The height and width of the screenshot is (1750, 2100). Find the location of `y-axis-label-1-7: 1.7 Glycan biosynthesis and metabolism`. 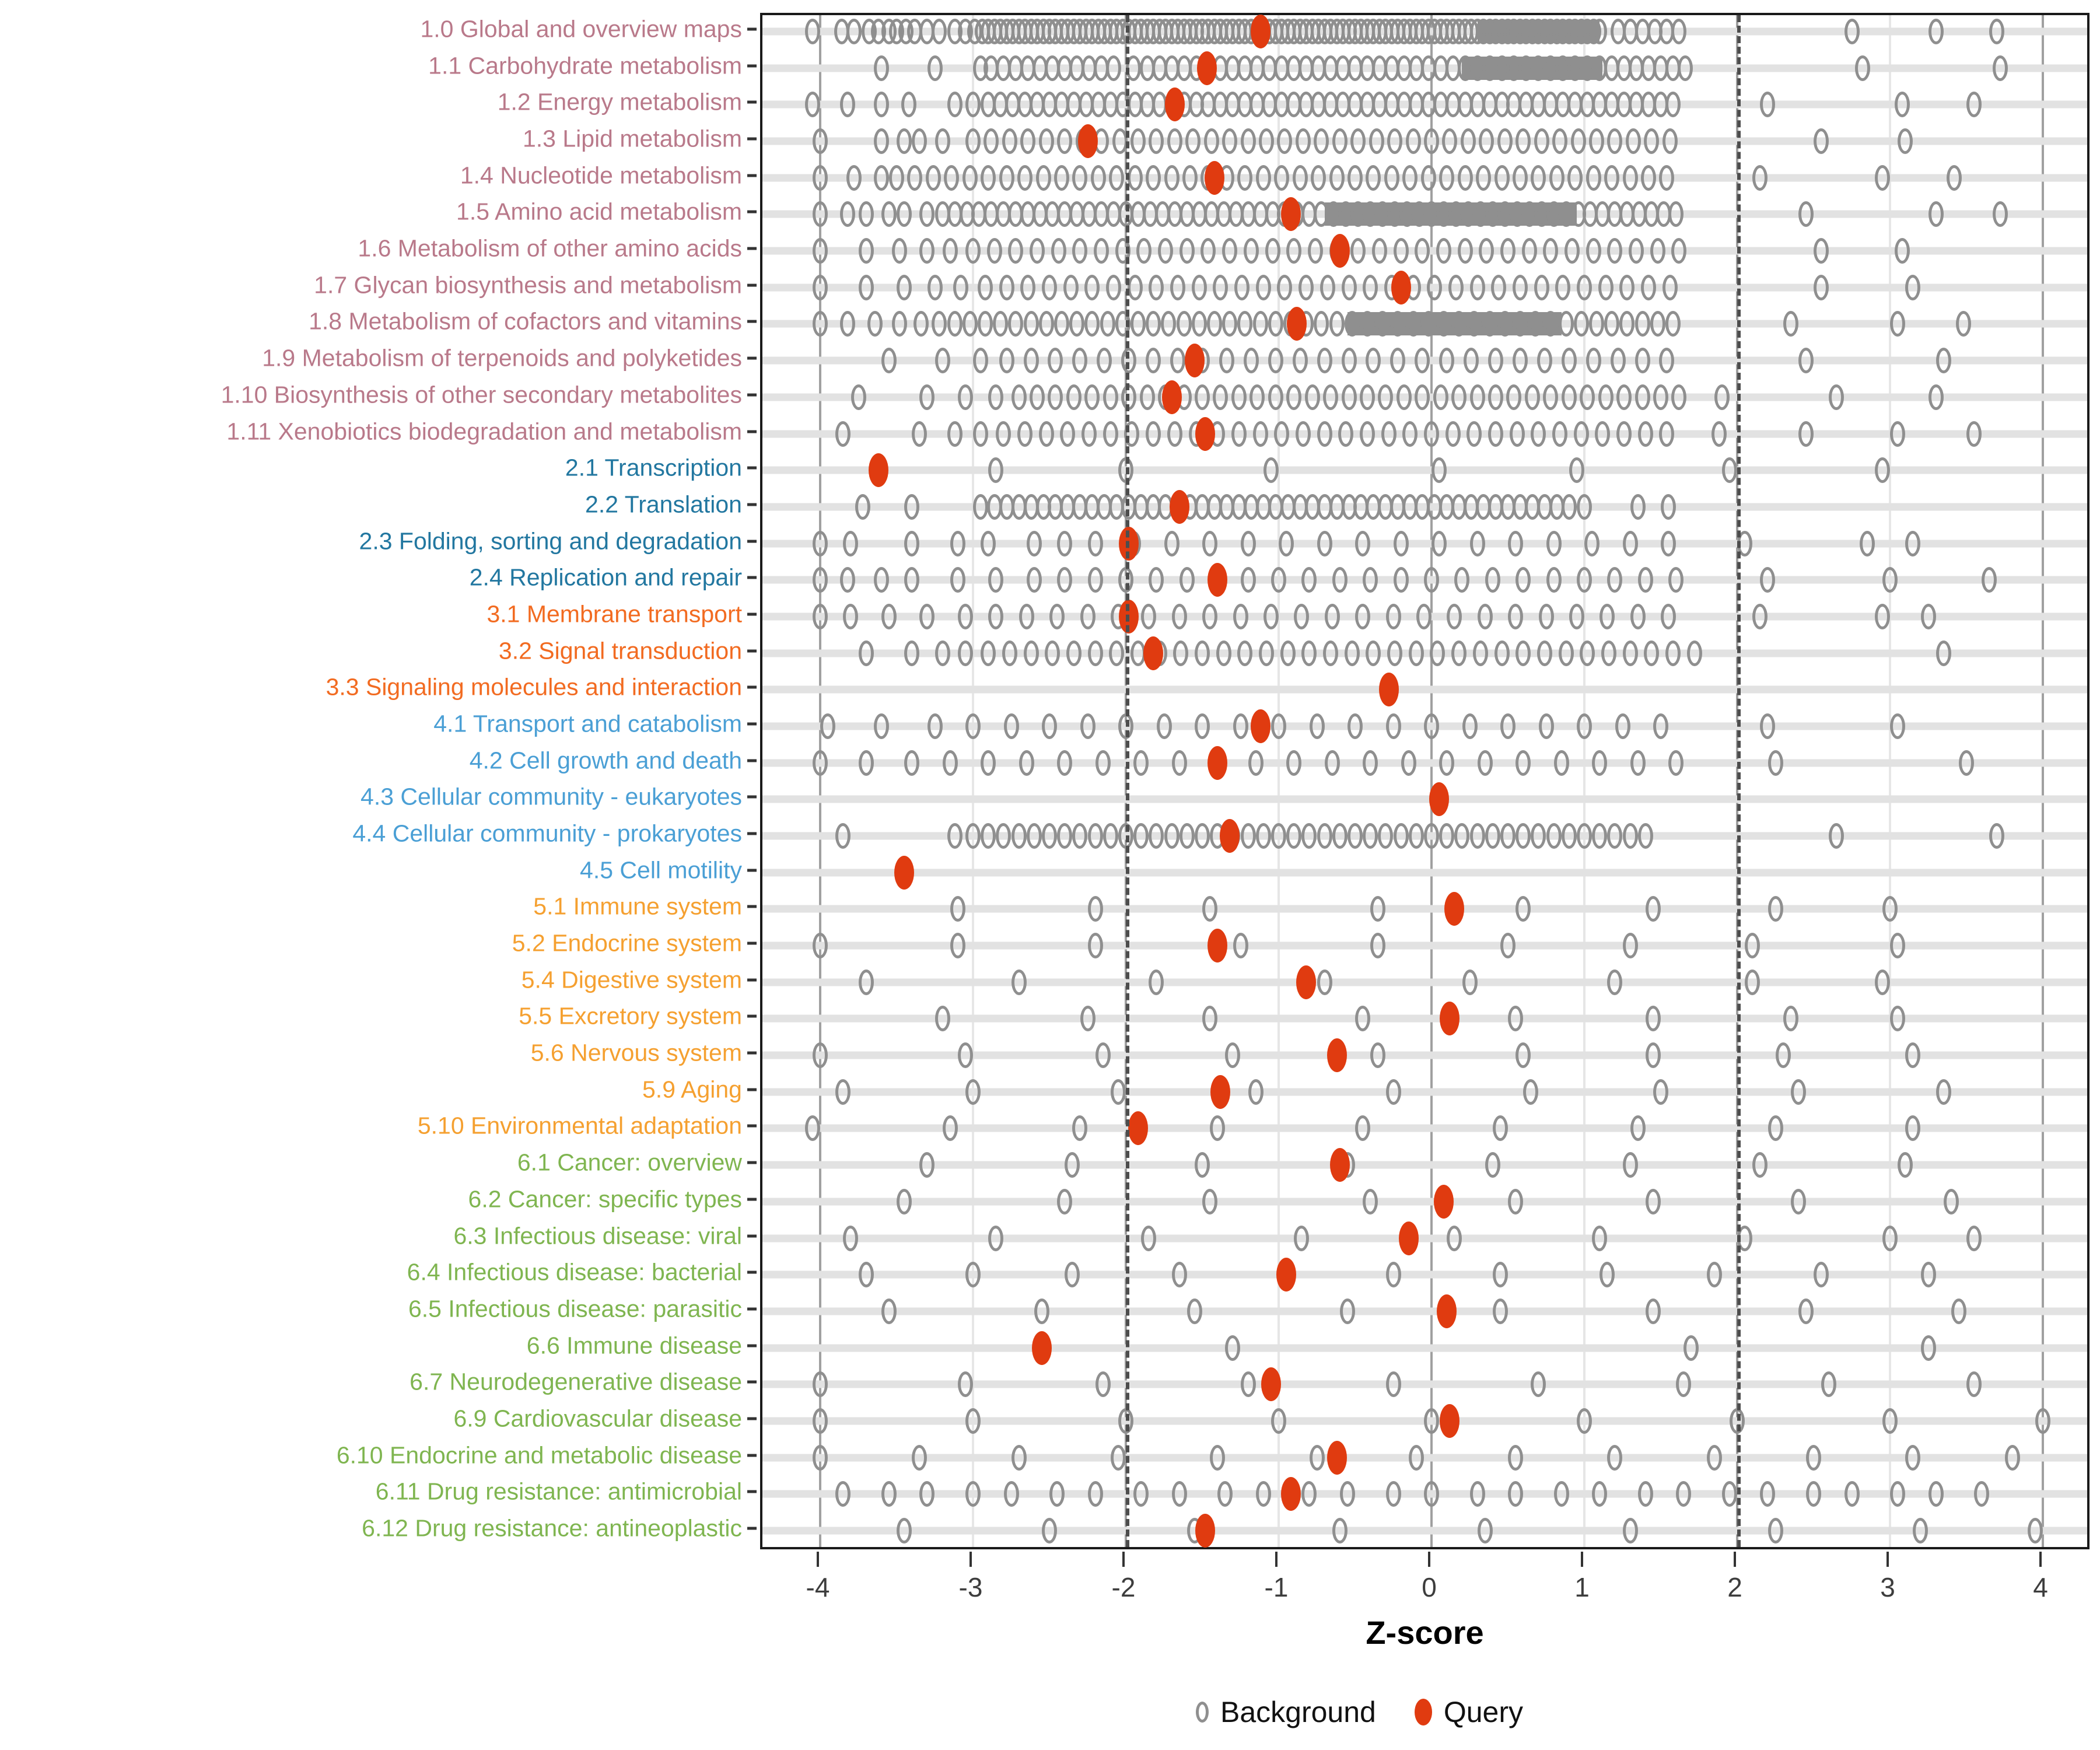

y-axis-label-1-7: 1.7 Glycan biosynthesis and metabolism is located at coordinates (528, 285).